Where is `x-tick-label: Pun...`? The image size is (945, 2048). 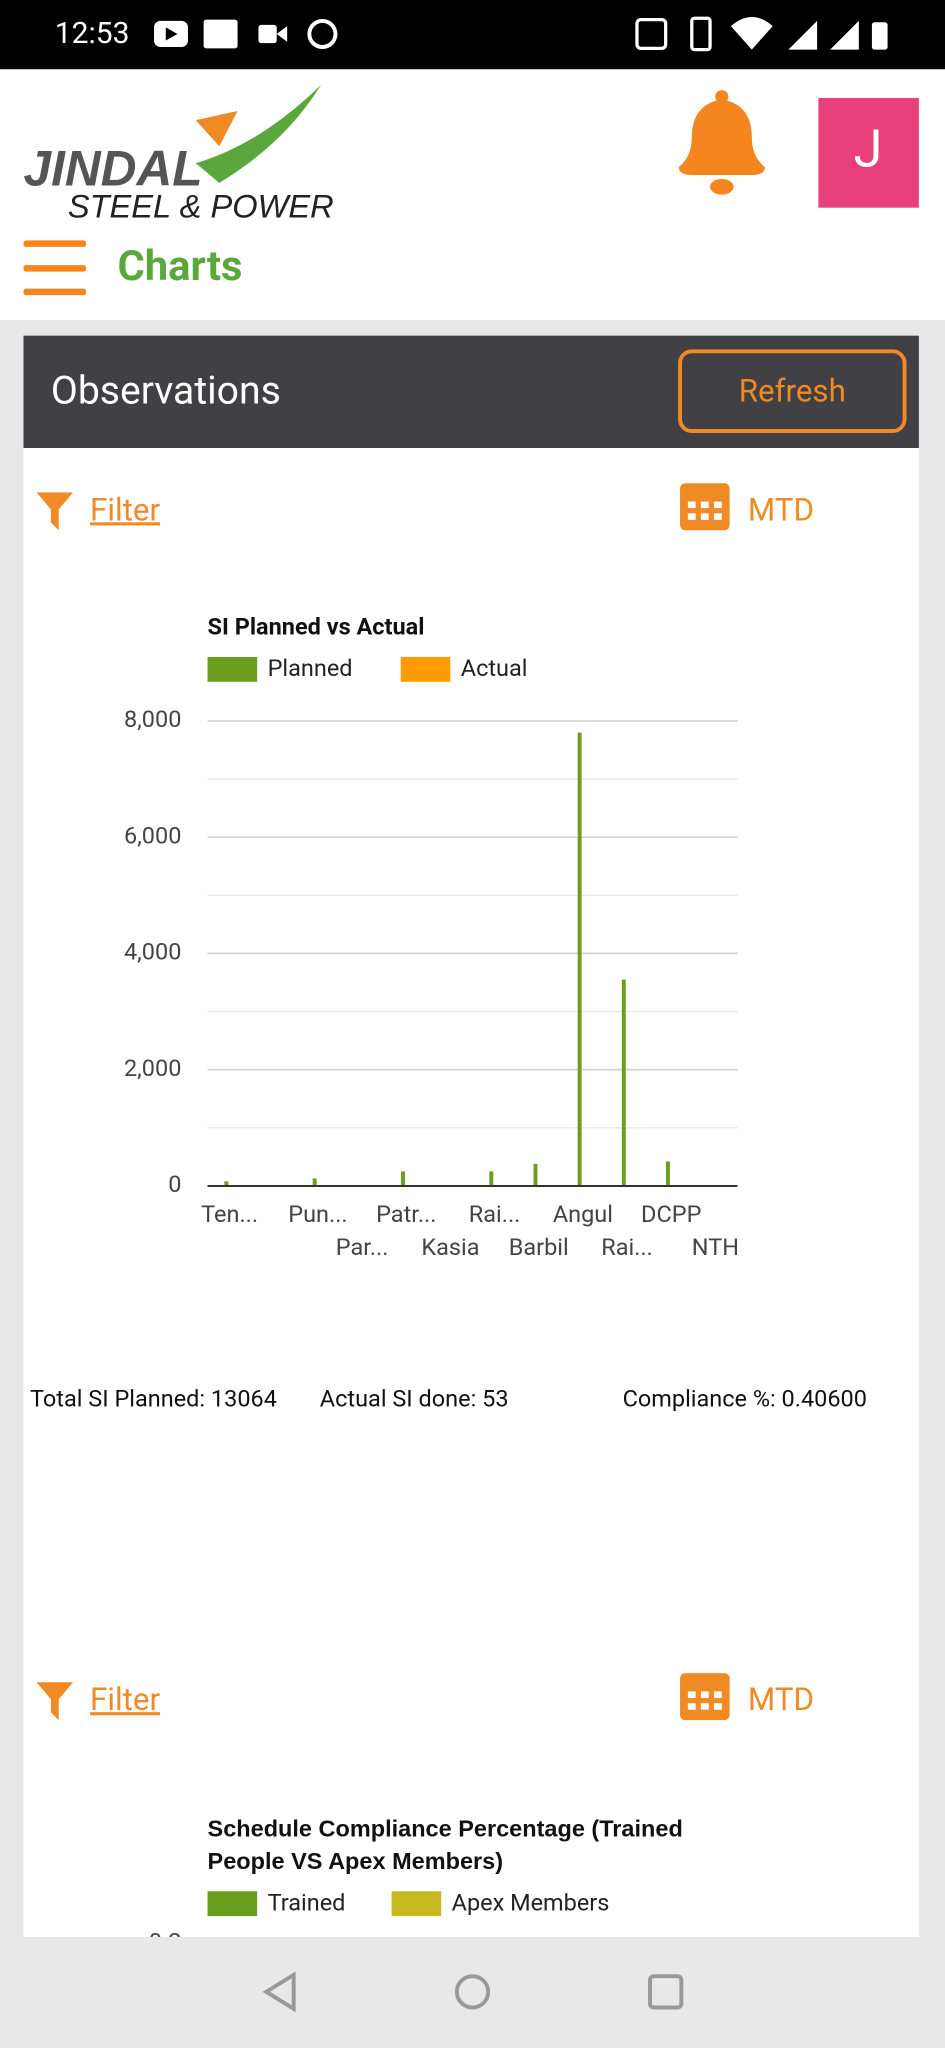
x-tick-label: Pun... is located at coordinates (317, 1214).